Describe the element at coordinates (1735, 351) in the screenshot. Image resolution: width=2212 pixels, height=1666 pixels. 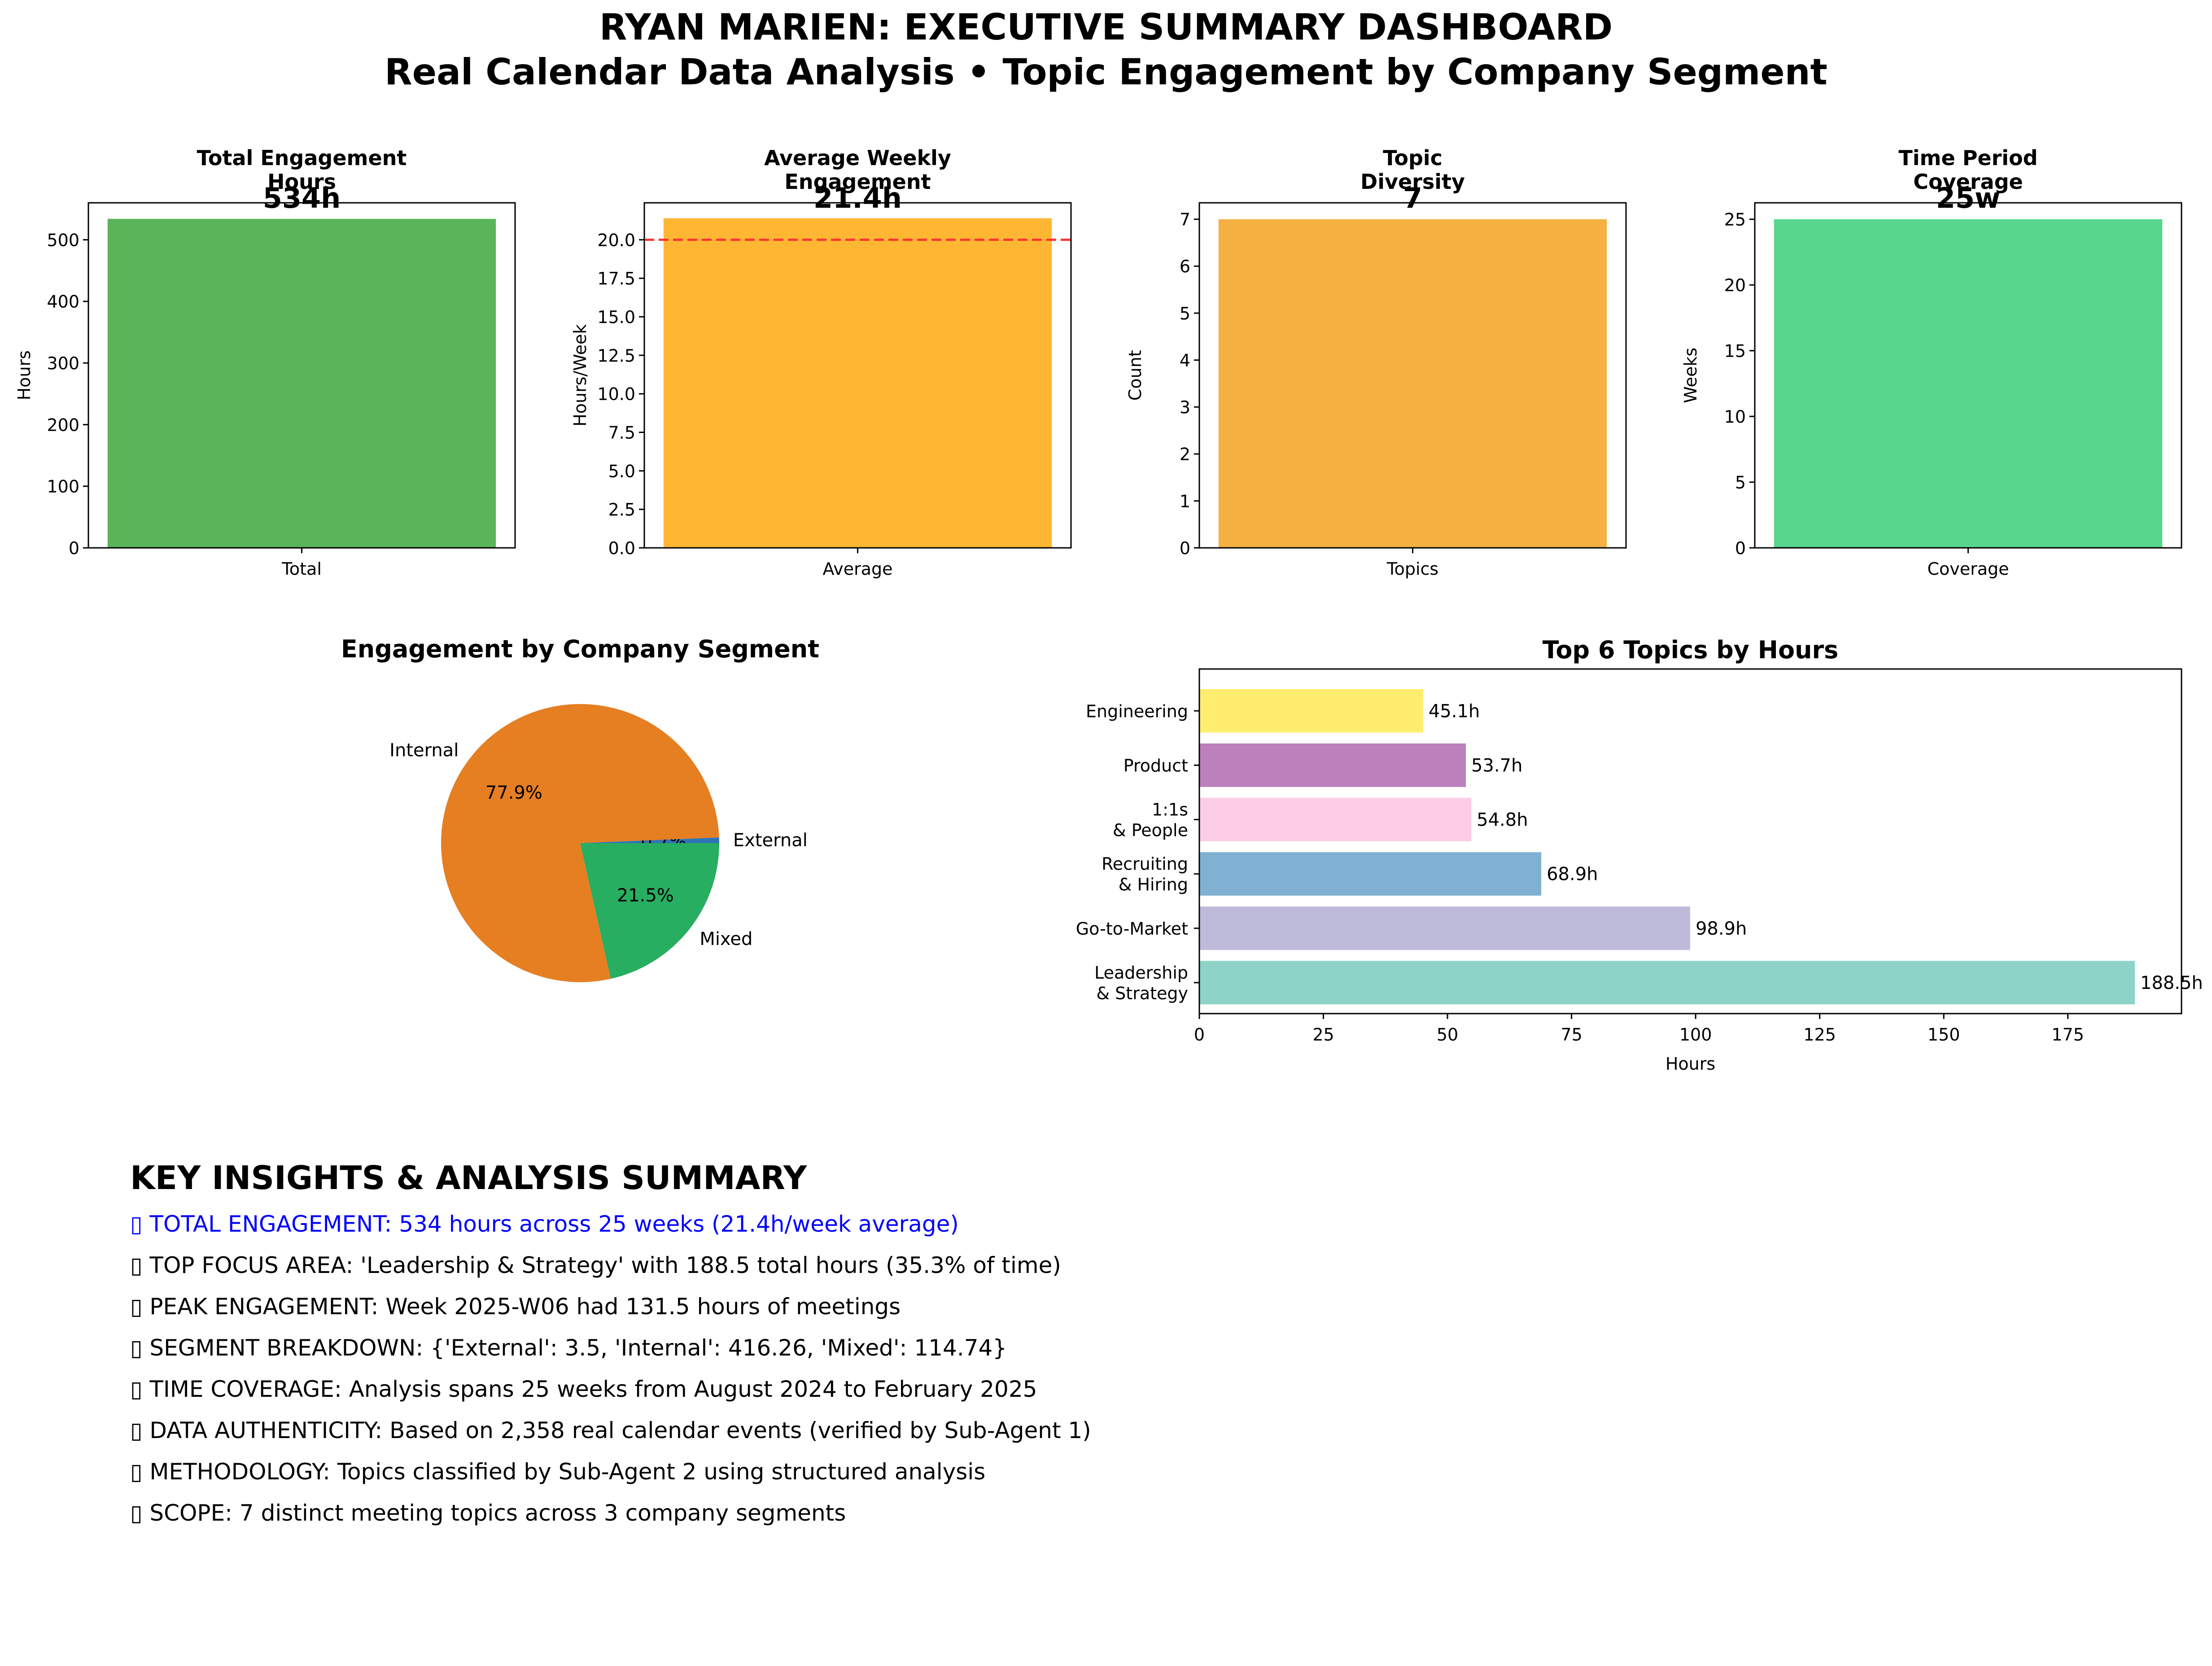
I see `y-tick-label: 15` at that location.